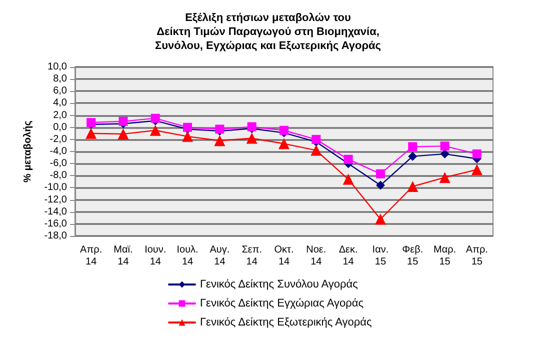 The width and height of the screenshot is (533, 355). Describe the element at coordinates (380, 256) in the screenshot. I see `x-tick-label: Ιαν. 15` at that location.